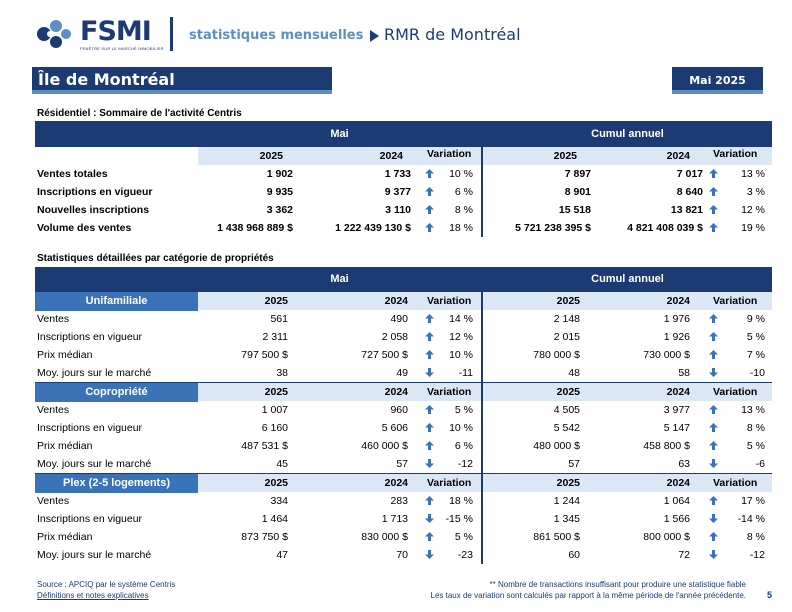 Image resolution: width=792 pixels, height=612 pixels. Describe the element at coordinates (566, 428) in the screenshot. I see `value-cumul-2025: 5 542` at that location.